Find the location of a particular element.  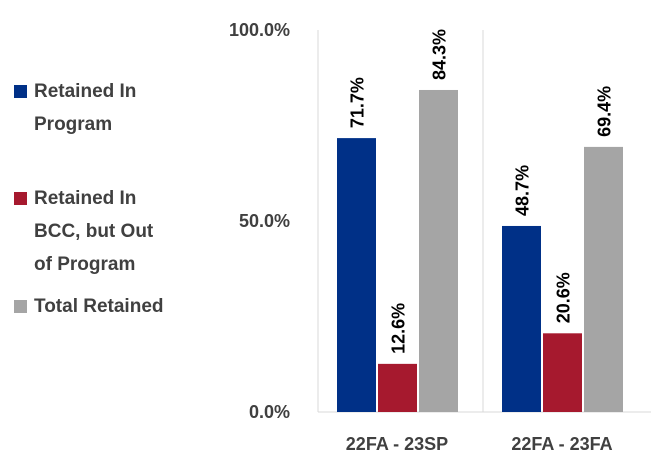

legend-item: Retained In Program is located at coordinates (94, 108).